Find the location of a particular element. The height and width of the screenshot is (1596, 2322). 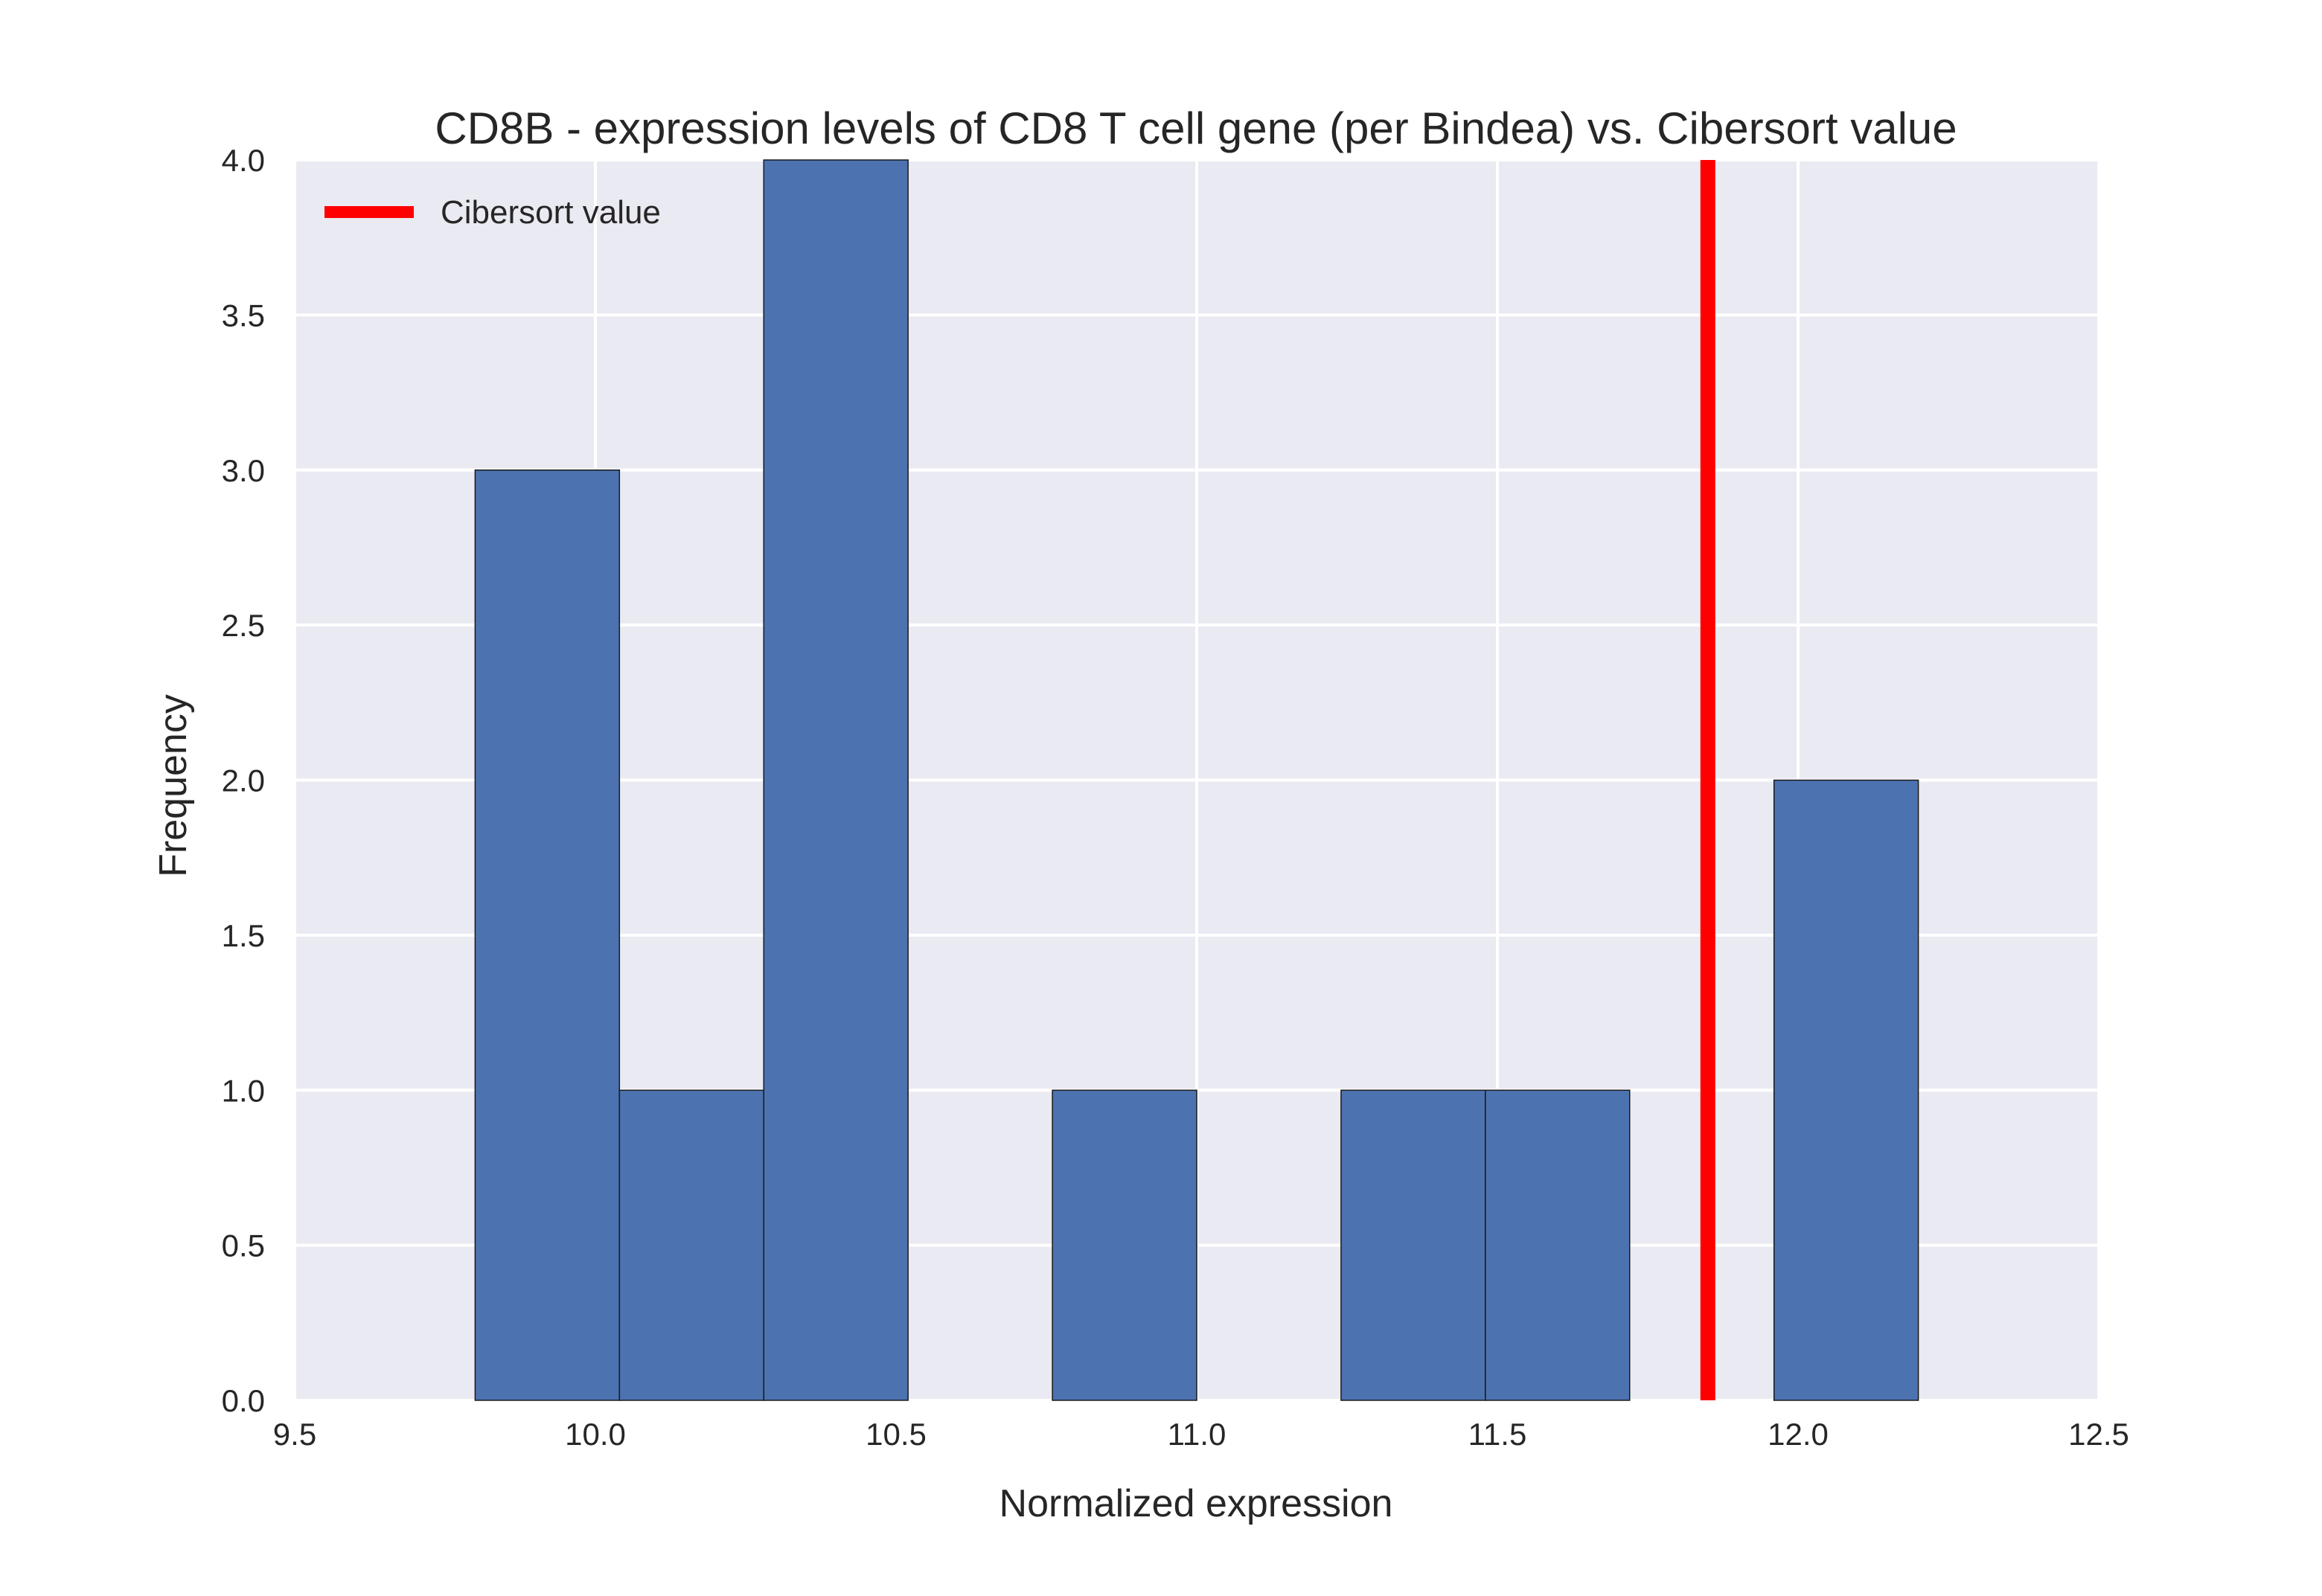

y-tick-label: 3.0 is located at coordinates (244, 470).